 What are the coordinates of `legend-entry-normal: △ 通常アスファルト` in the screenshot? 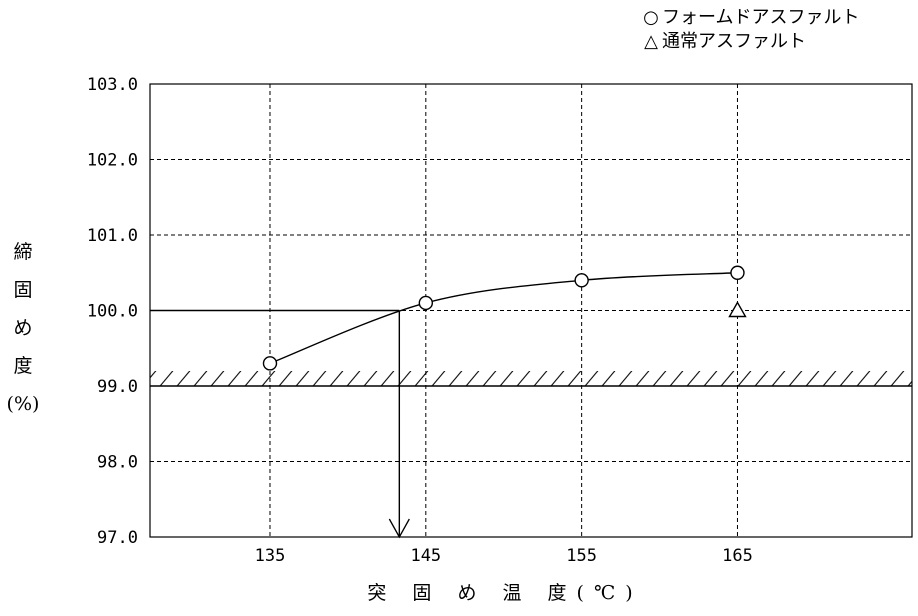 It's located at (749, 42).